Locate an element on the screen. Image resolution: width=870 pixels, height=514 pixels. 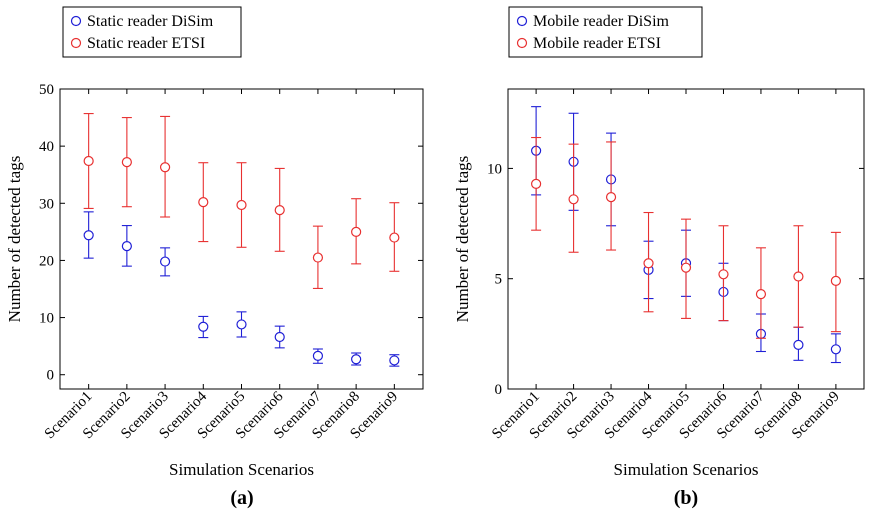
legend: Static reader DiSim Static reader ETSI is located at coordinates (152, 32).